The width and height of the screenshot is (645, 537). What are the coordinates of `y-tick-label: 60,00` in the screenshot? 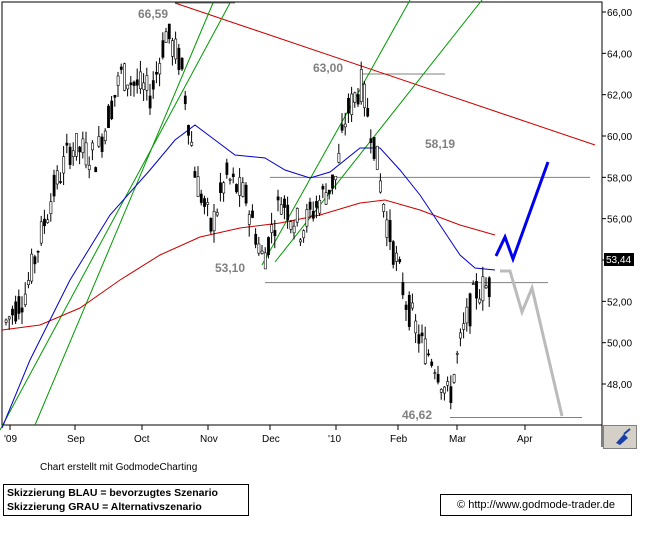 It's located at (619, 137).